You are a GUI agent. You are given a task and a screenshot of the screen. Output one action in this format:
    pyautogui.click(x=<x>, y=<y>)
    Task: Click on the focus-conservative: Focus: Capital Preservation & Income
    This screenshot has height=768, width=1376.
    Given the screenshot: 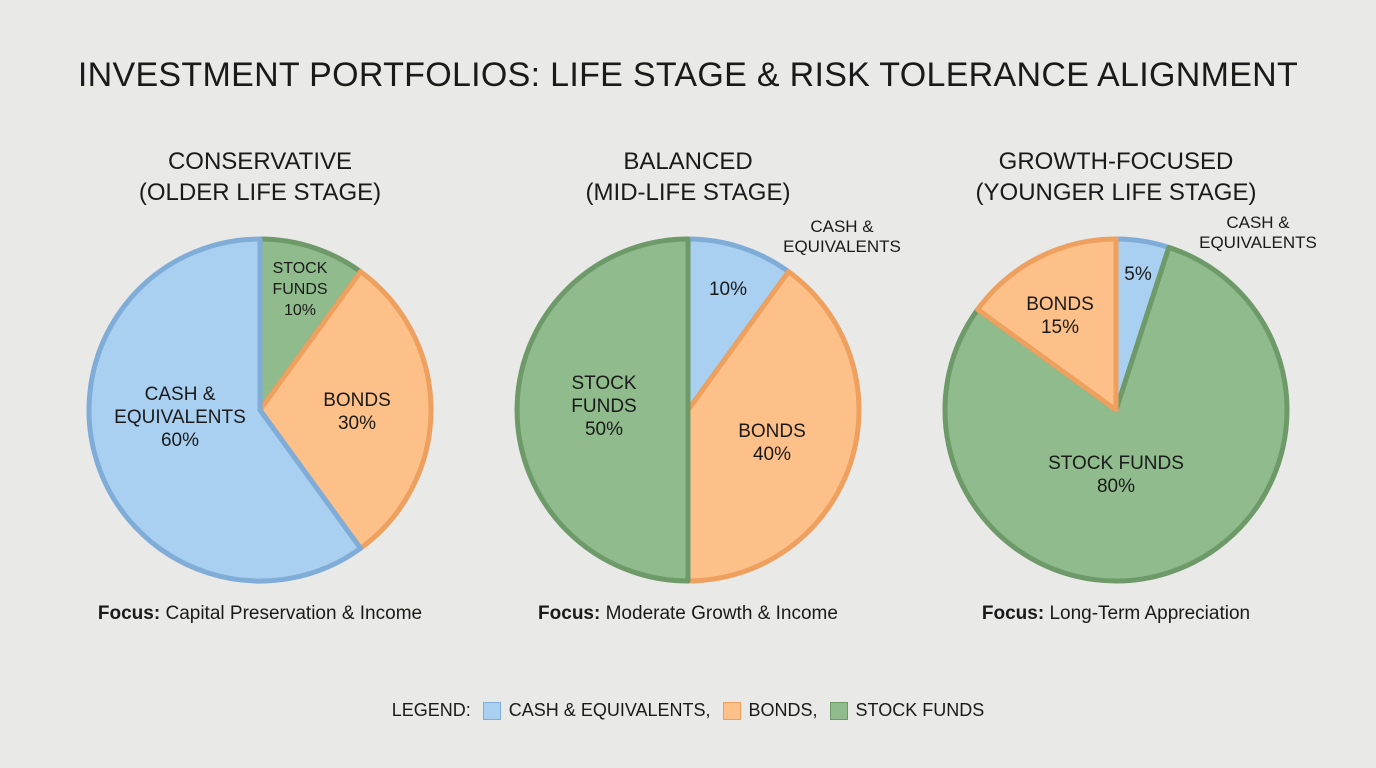 What is the action you would take?
    pyautogui.click(x=260, y=613)
    